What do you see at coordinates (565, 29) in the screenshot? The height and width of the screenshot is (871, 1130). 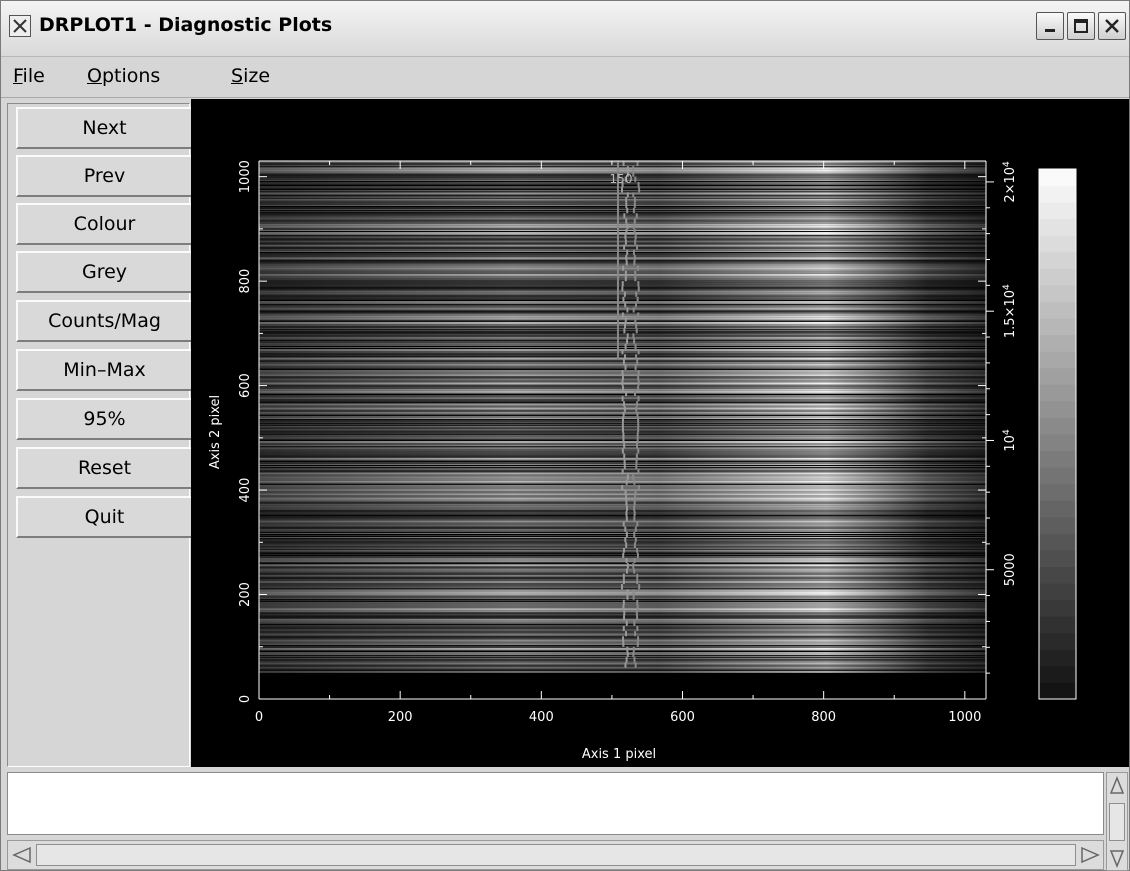 I see `title-bar: DRPLOT1 - Diagnostic Plots` at bounding box center [565, 29].